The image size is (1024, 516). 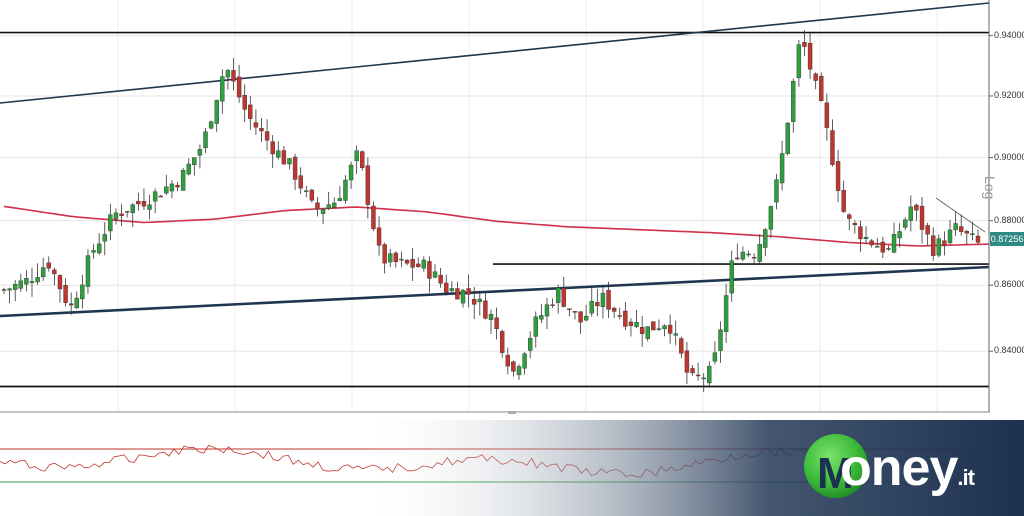 I want to click on logo-letter: M, so click(x=835, y=473).